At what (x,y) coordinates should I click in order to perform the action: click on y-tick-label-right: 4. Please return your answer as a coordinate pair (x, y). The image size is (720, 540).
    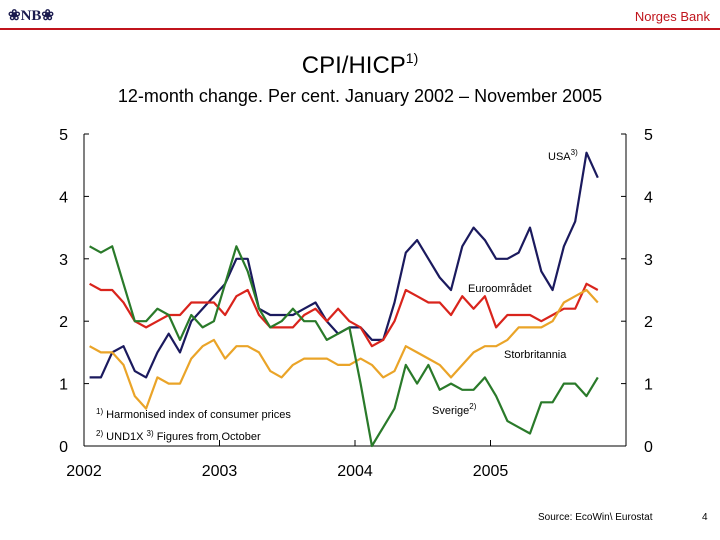
    Looking at the image, I should click on (648, 197).